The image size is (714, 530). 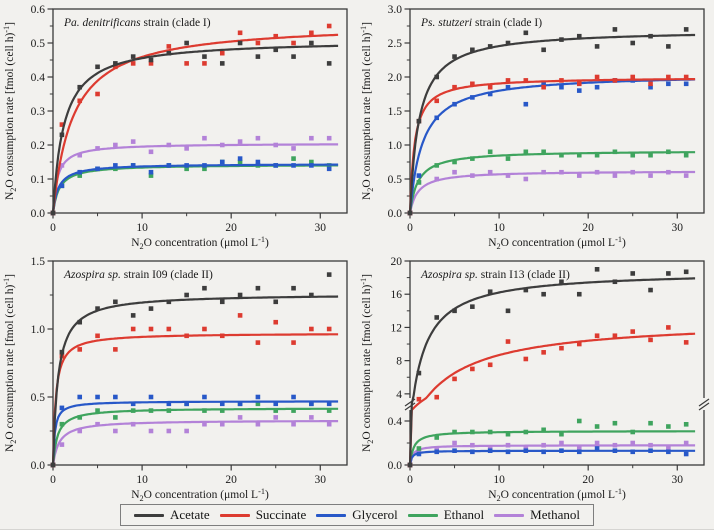 I want to click on svg-text: 1.5, so click(x=395, y=112).